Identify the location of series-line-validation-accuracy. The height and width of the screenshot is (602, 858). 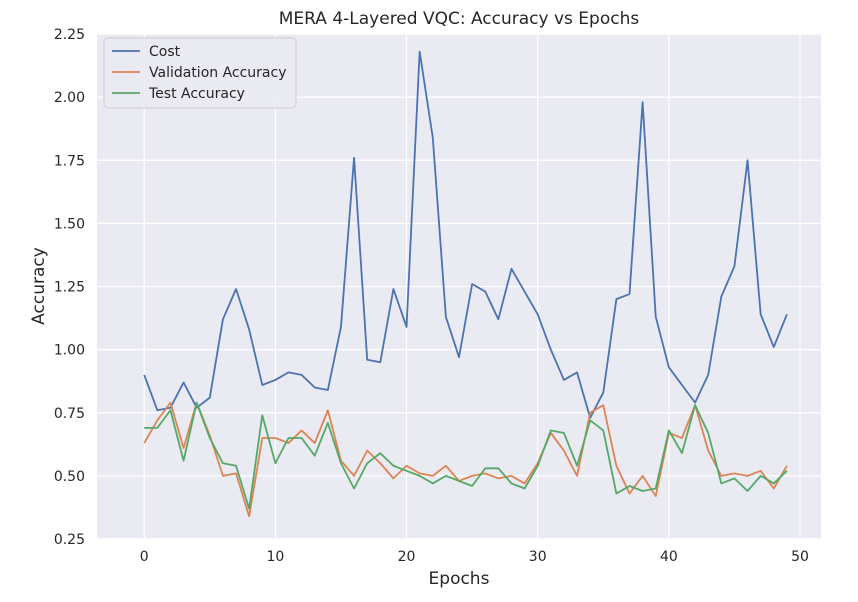
(465, 459).